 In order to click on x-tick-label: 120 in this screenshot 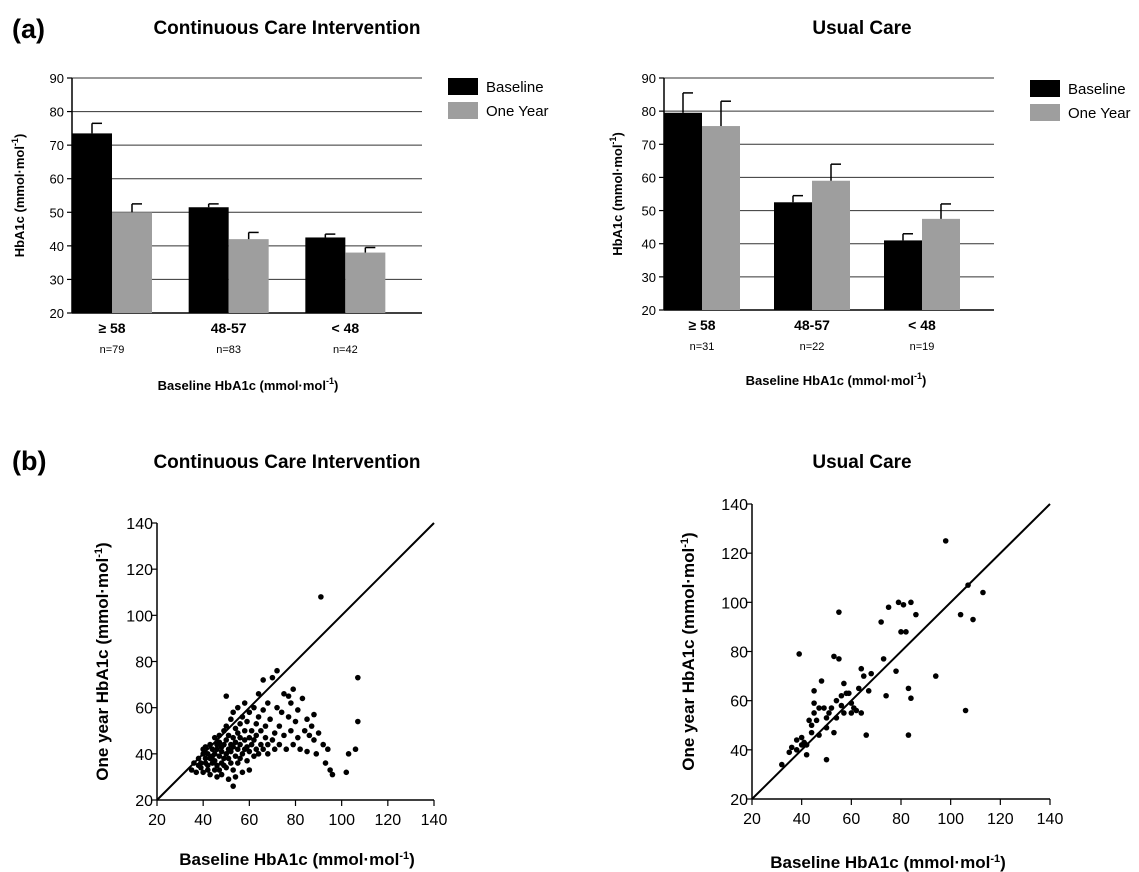, I will do `click(1000, 819)`.